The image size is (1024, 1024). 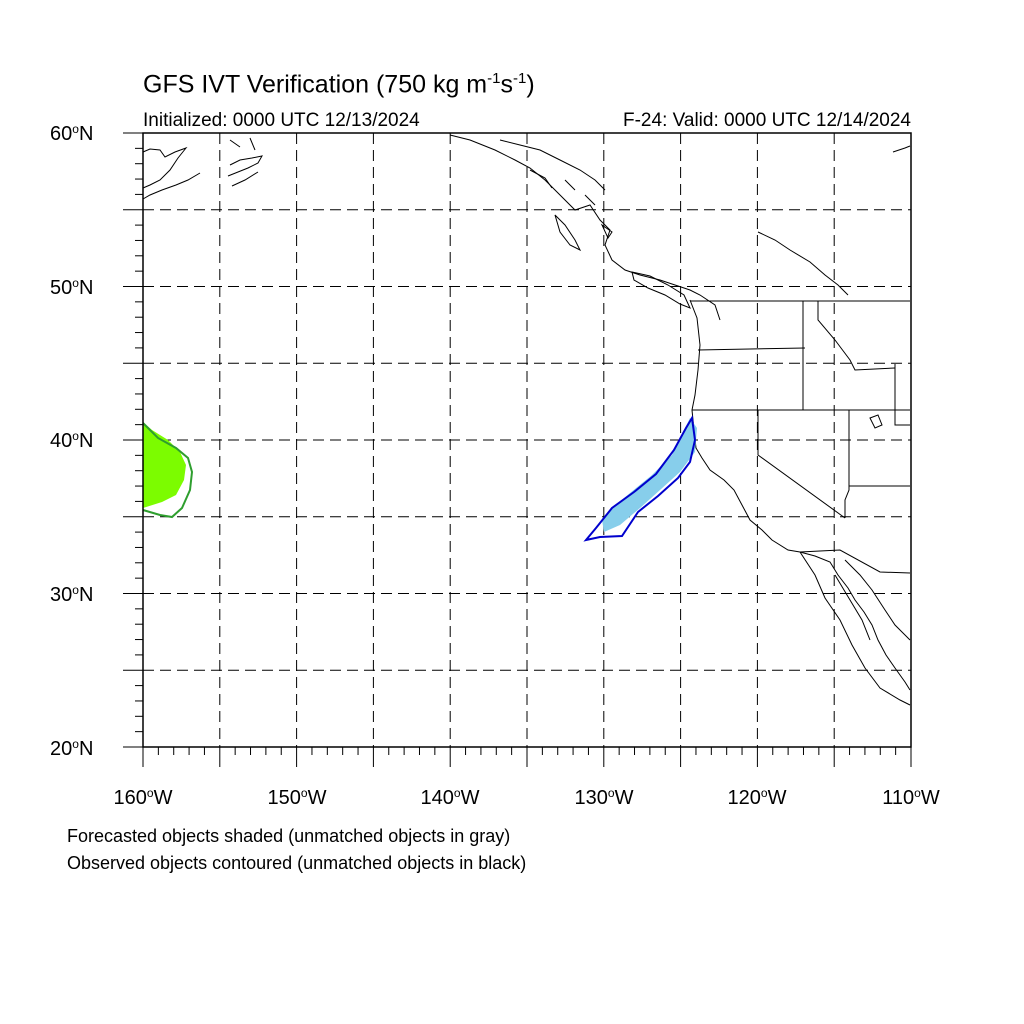 What do you see at coordinates (72, 748) in the screenshot?
I see `lat-label-20: 20oN` at bounding box center [72, 748].